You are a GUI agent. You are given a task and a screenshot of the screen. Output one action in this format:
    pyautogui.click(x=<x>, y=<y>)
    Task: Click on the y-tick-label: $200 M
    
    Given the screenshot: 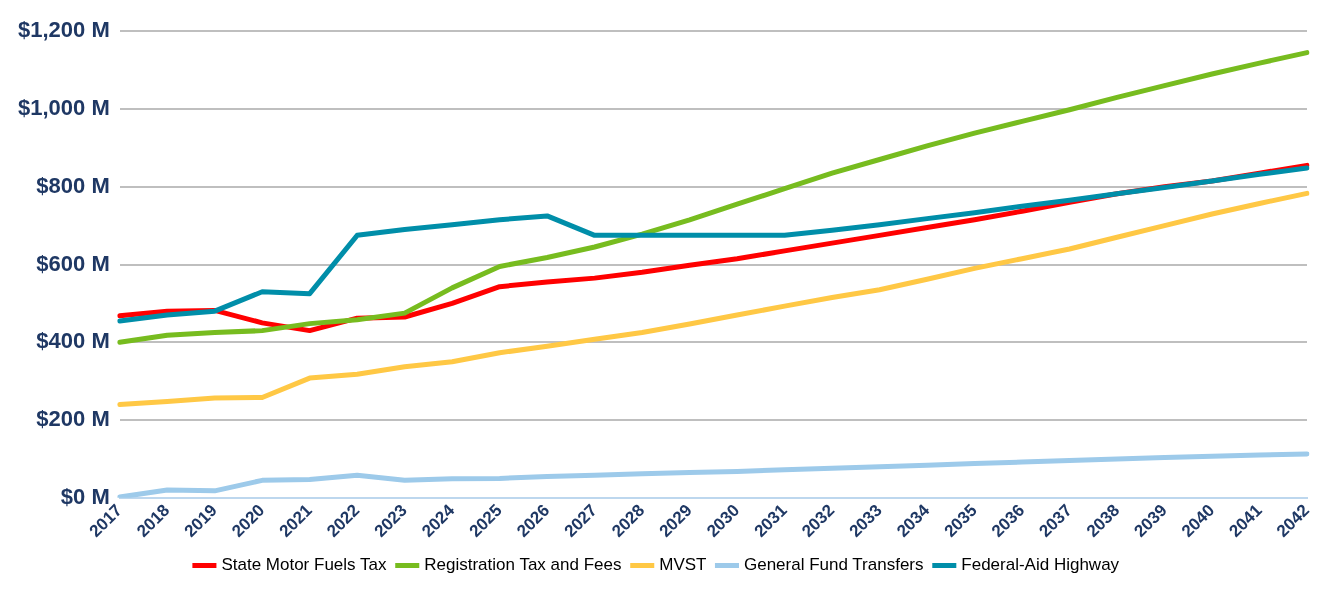 What is the action you would take?
    pyautogui.click(x=73, y=419)
    